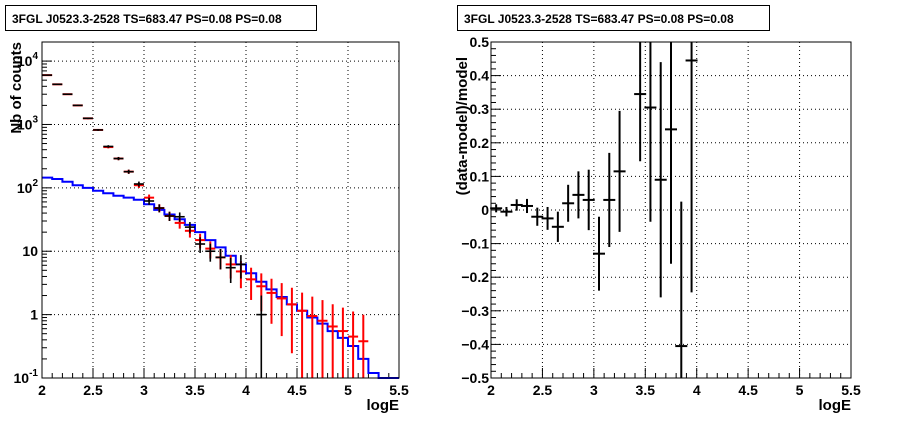  What do you see at coordinates (34, 315) in the screenshot?
I see `y-tick-label: 1` at bounding box center [34, 315].